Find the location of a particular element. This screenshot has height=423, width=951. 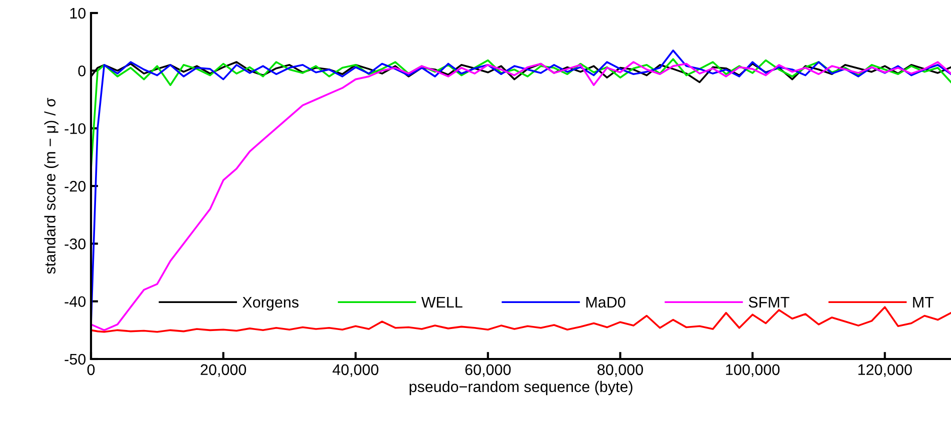

y-tick-label: 0 is located at coordinates (82, 71).